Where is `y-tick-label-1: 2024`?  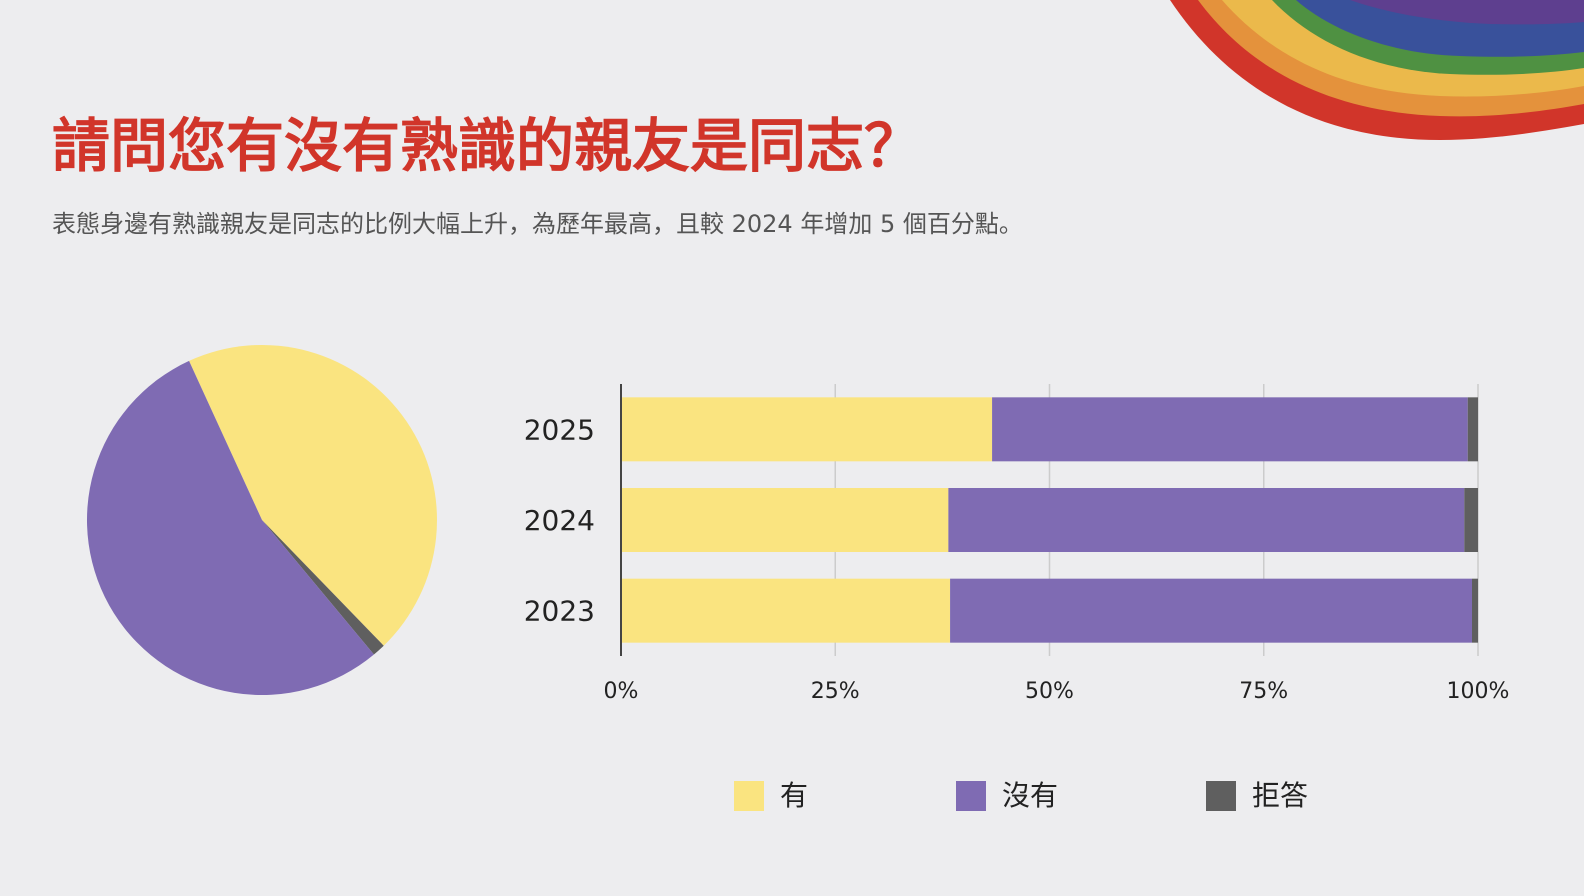
y-tick-label-1: 2024 is located at coordinates (559, 520).